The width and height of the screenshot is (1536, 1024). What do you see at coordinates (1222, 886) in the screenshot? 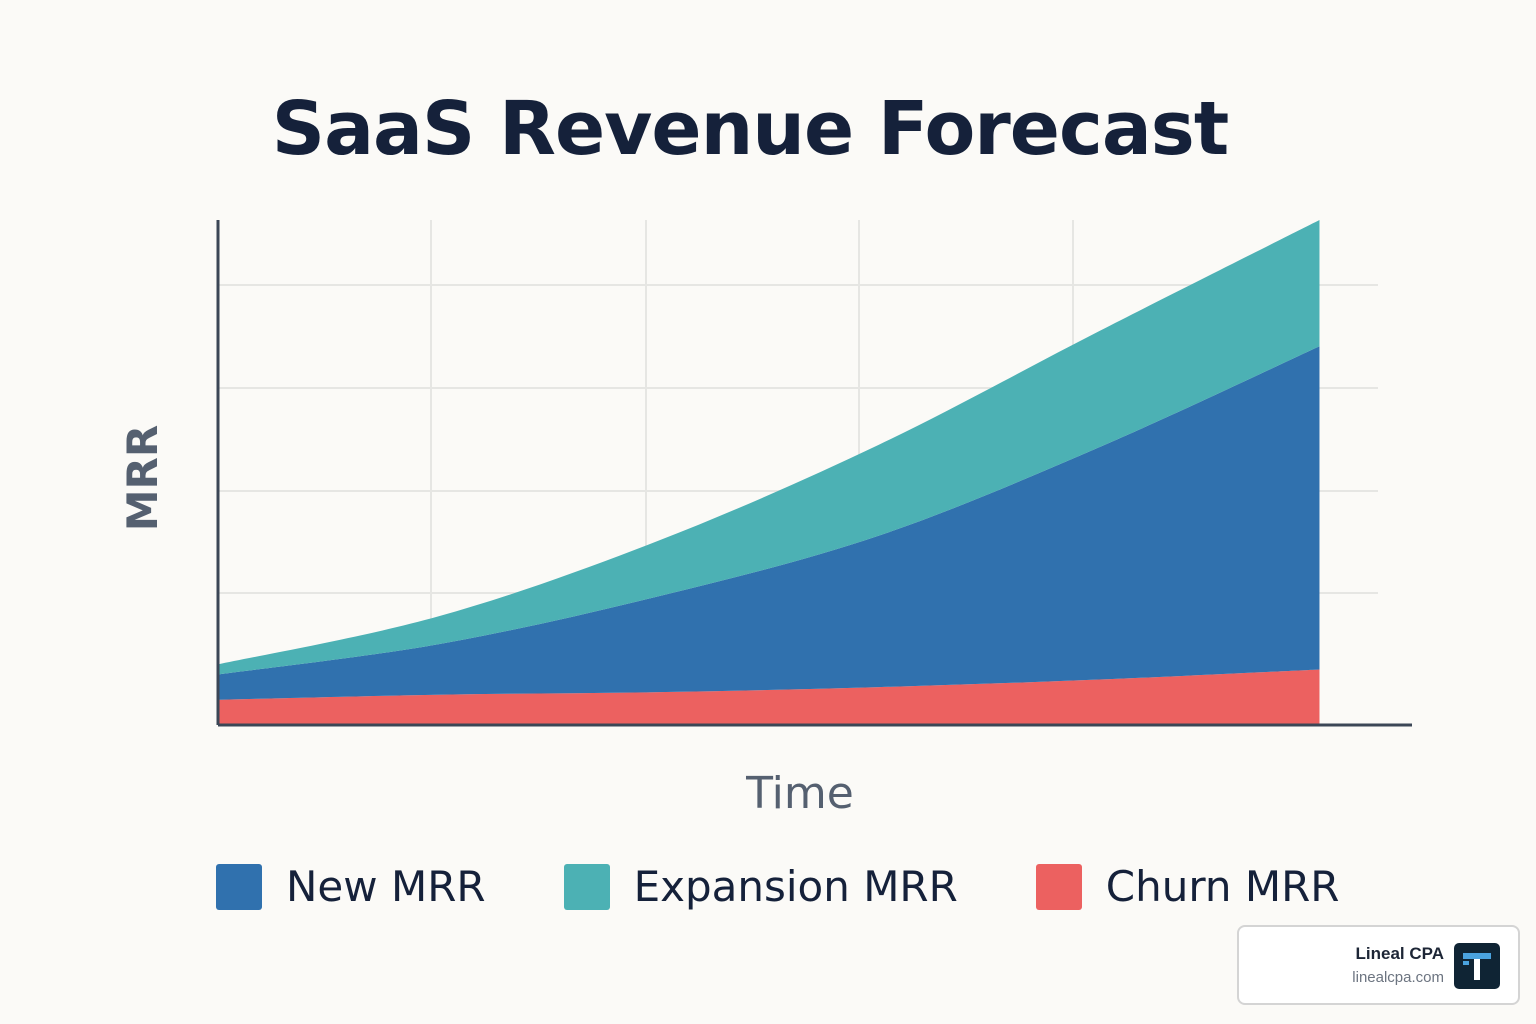
I see `legend-label-churn-mrr: Churn MRR` at bounding box center [1222, 886].